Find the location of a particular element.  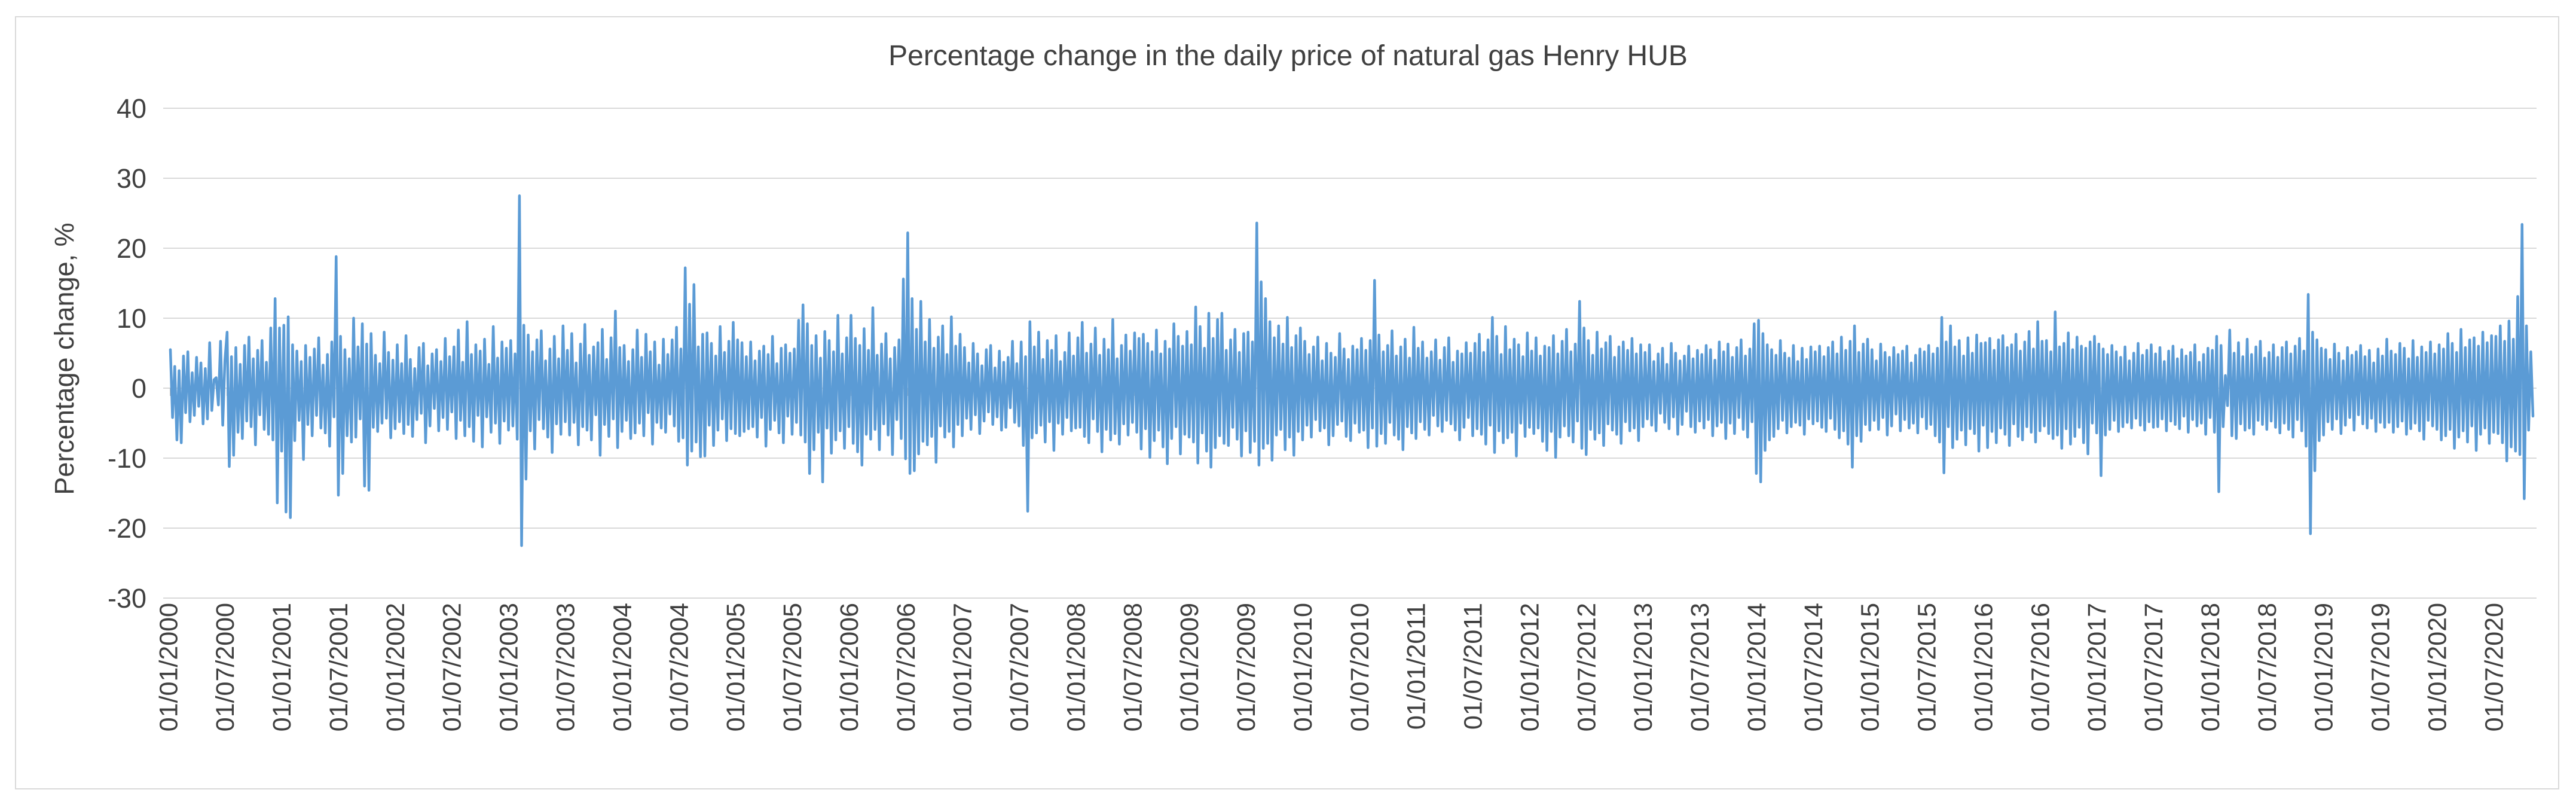

x-tick-label: 01/01/2006 is located at coordinates (849, 667).